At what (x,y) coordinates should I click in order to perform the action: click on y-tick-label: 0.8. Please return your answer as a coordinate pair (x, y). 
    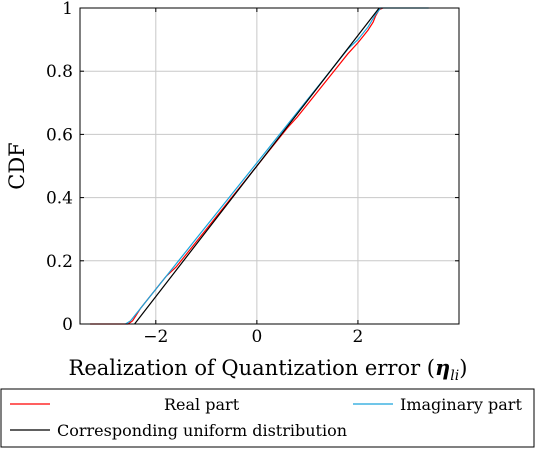
    Looking at the image, I should click on (59, 72).